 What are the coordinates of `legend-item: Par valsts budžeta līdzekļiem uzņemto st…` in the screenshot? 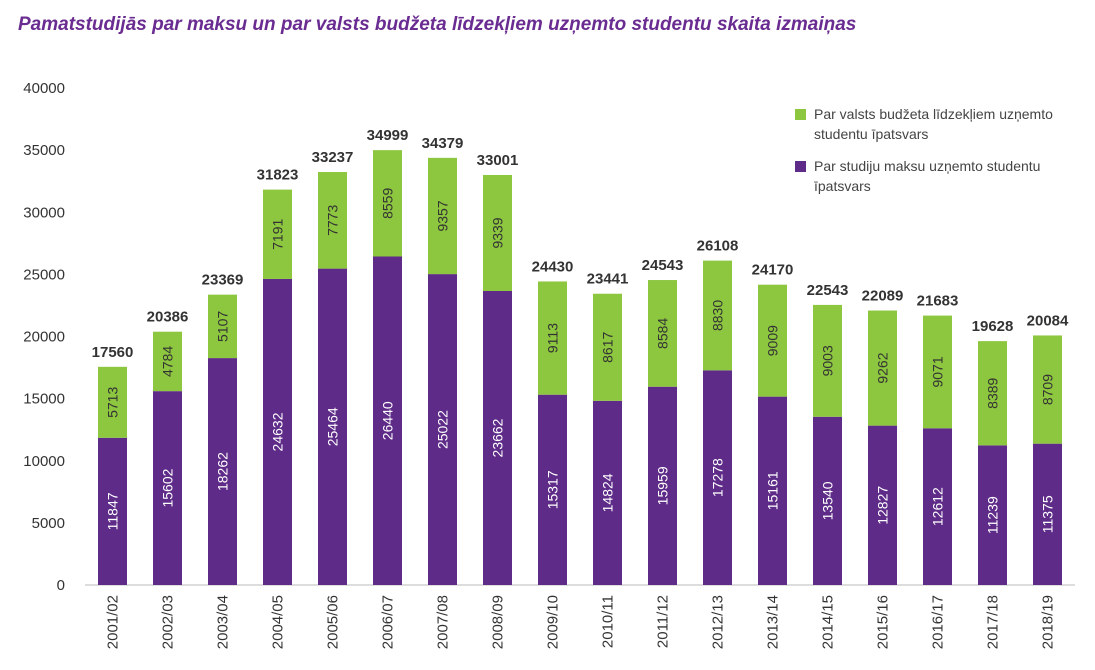 It's located at (925, 124).